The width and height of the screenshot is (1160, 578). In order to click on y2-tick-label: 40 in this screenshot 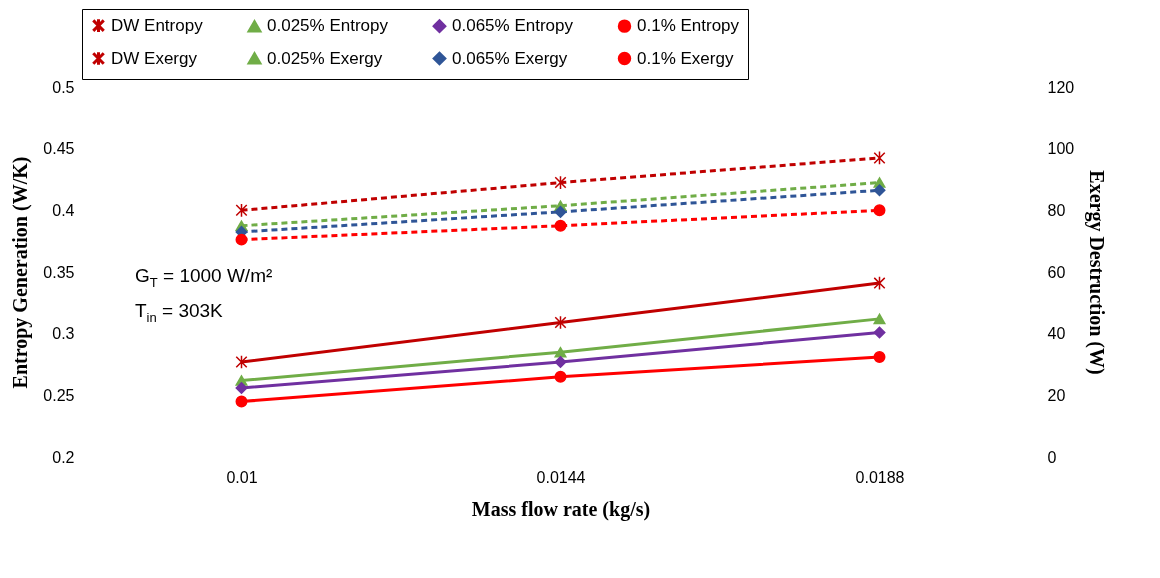, I will do `click(1056, 334)`.